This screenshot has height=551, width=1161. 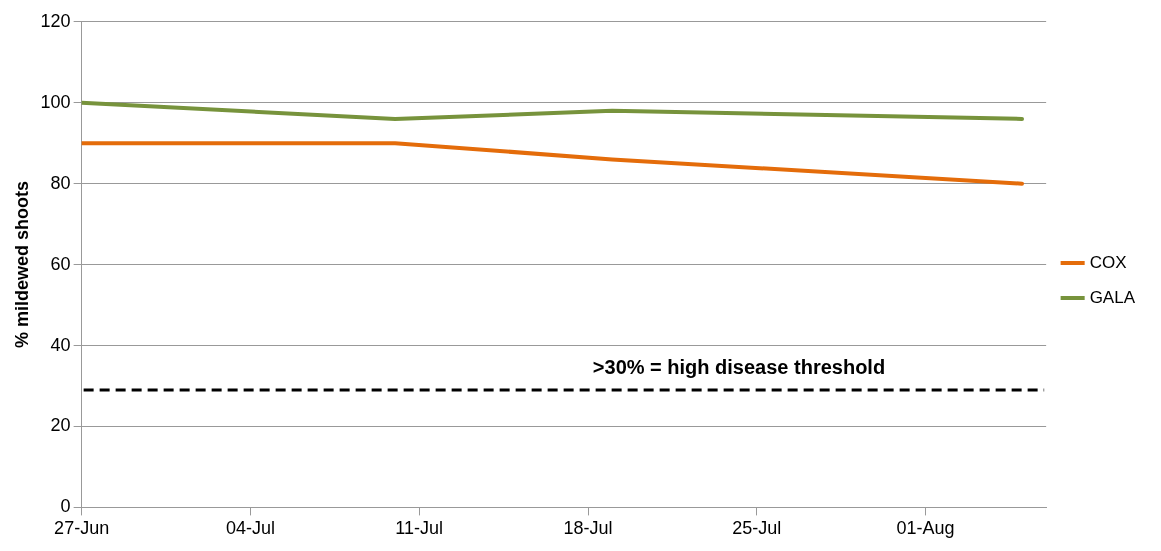 I want to click on y-tick-label: 120, so click(x=55, y=20).